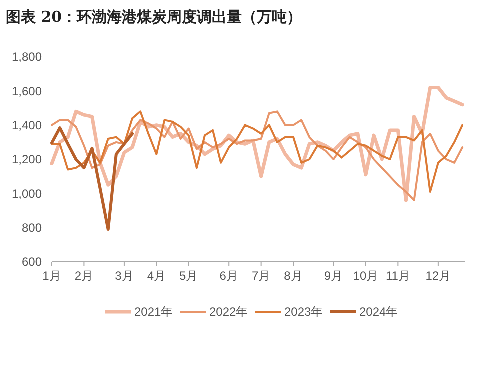 Image resolution: width=495 pixels, height=371 pixels. Describe the element at coordinates (189, 276) in the screenshot. I see `x-tick-label: 5月` at that location.